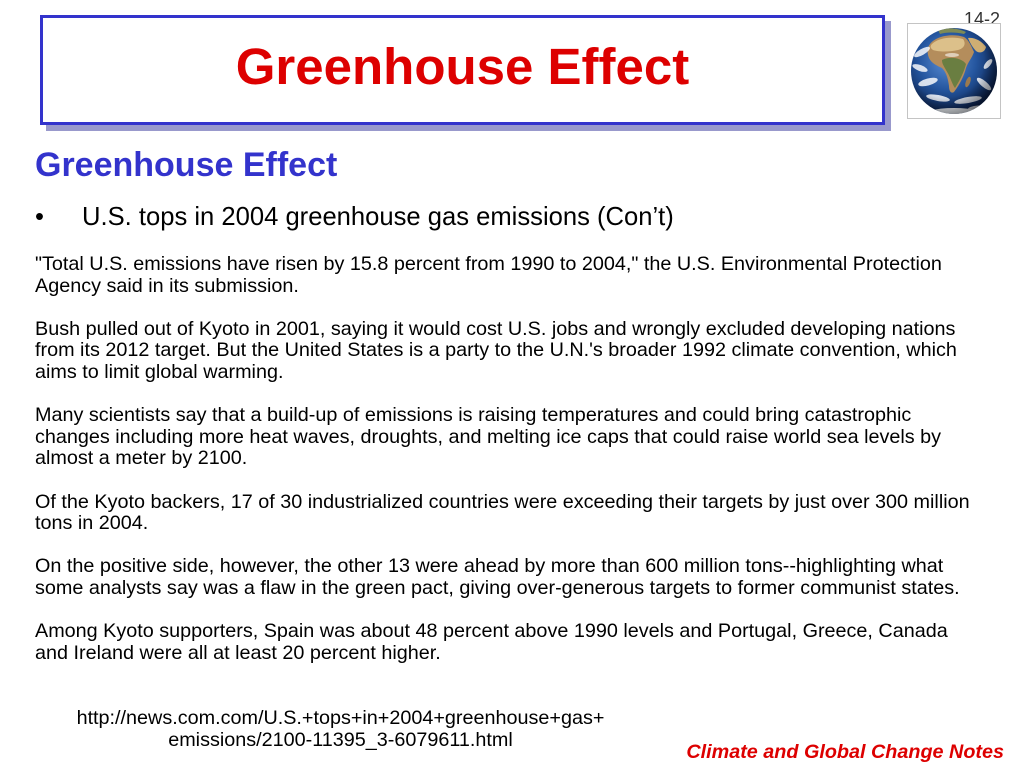 The image size is (1024, 768). I want to click on title-frame: Greenhouse Effect, so click(462, 70).